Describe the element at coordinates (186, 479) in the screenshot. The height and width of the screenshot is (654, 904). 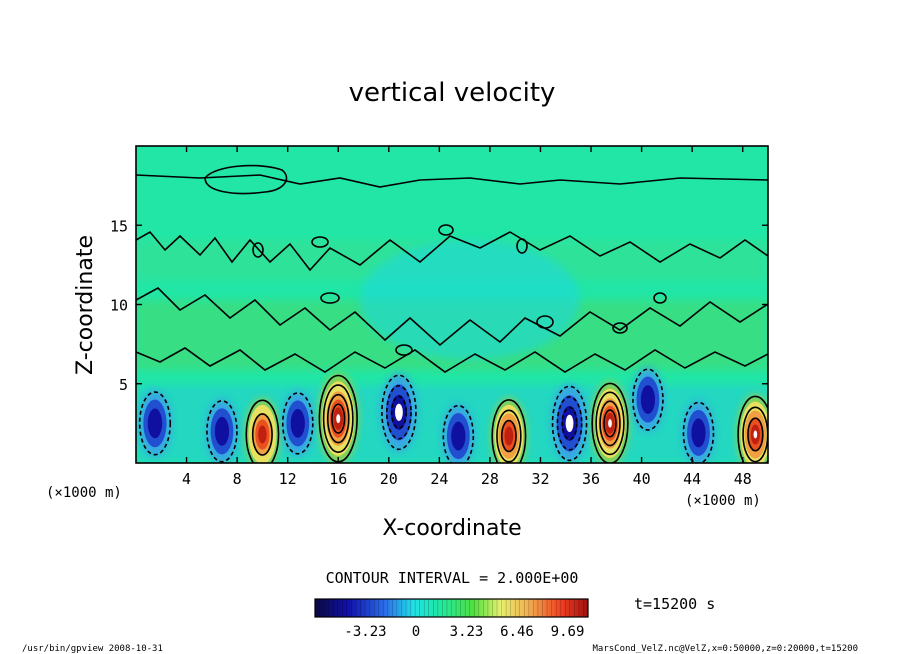
I see `x-tick-label: 4` at that location.